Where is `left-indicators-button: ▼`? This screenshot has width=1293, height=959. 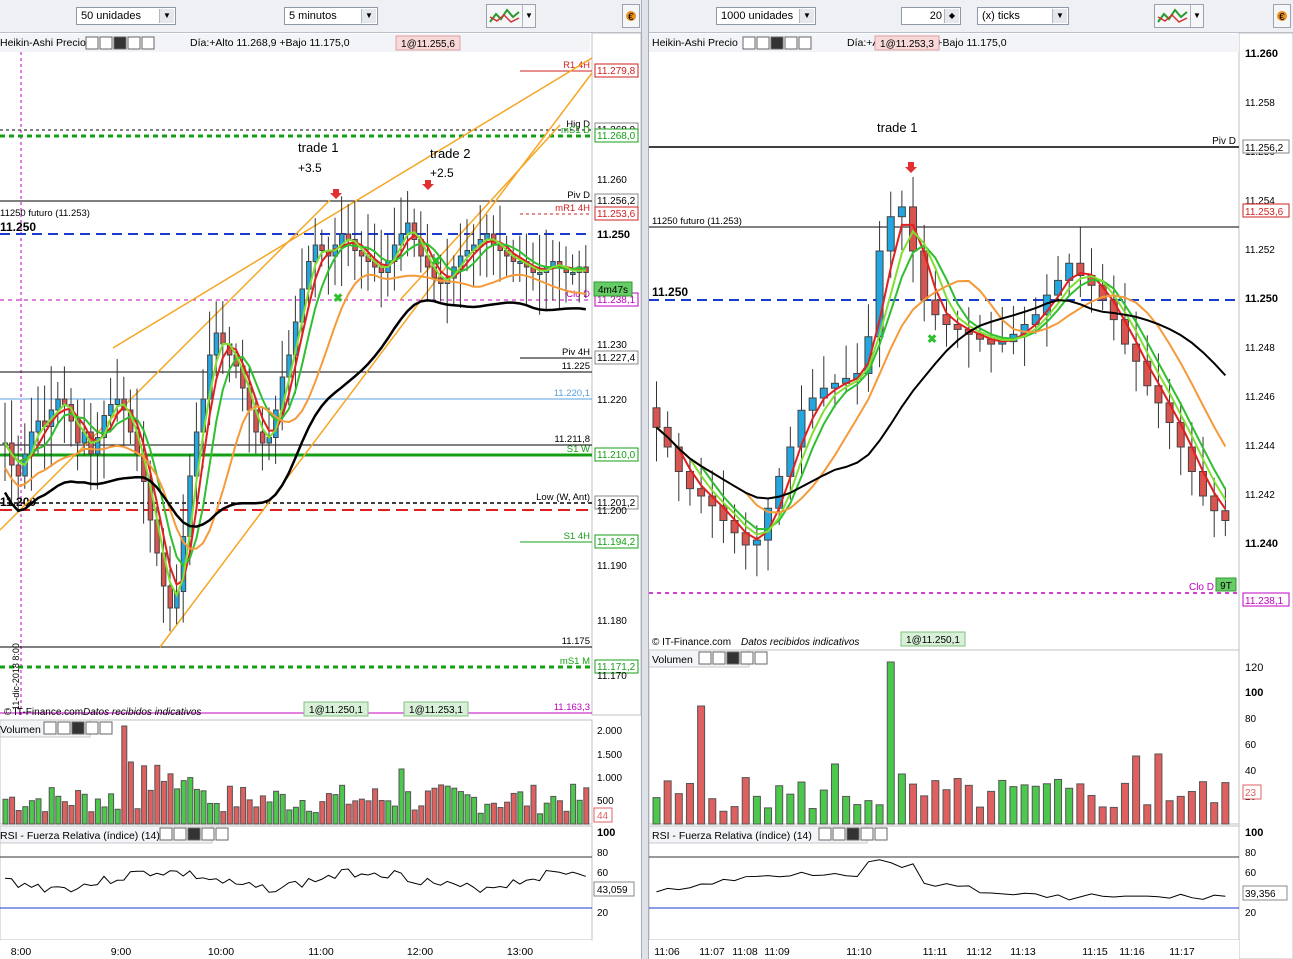
left-indicators-button: ▼ is located at coordinates (511, 16).